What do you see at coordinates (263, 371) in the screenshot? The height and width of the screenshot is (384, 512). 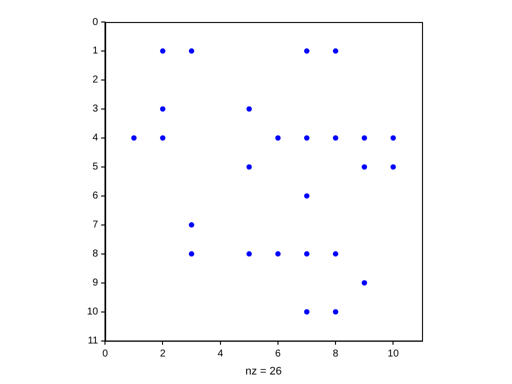 I see `x-axis-title: nz = 26` at bounding box center [263, 371].